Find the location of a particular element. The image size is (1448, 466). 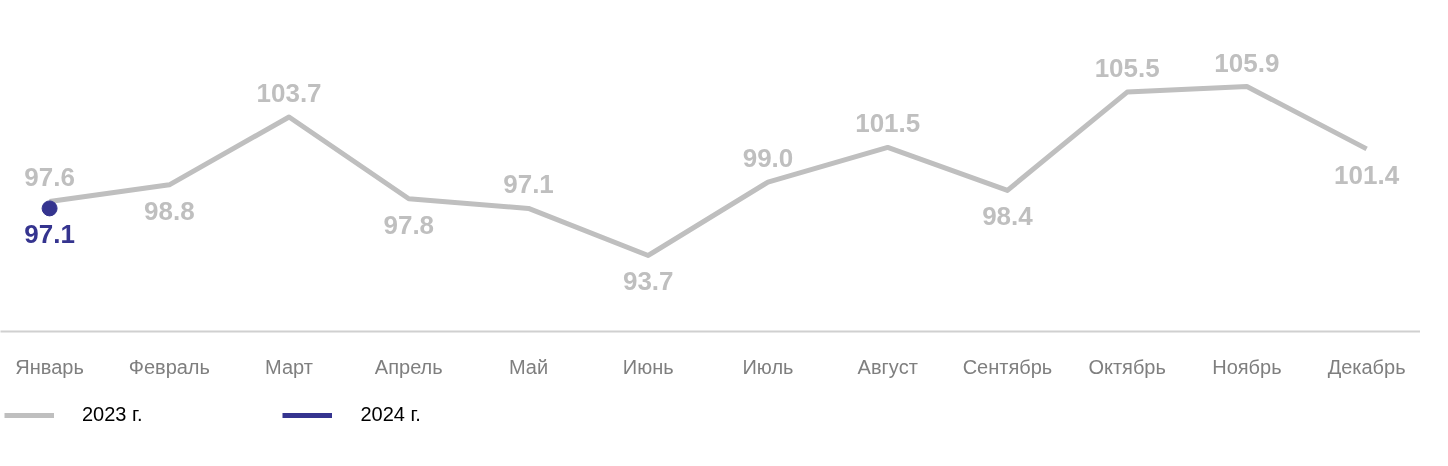

legend-label: 2023 г. is located at coordinates (112, 414).